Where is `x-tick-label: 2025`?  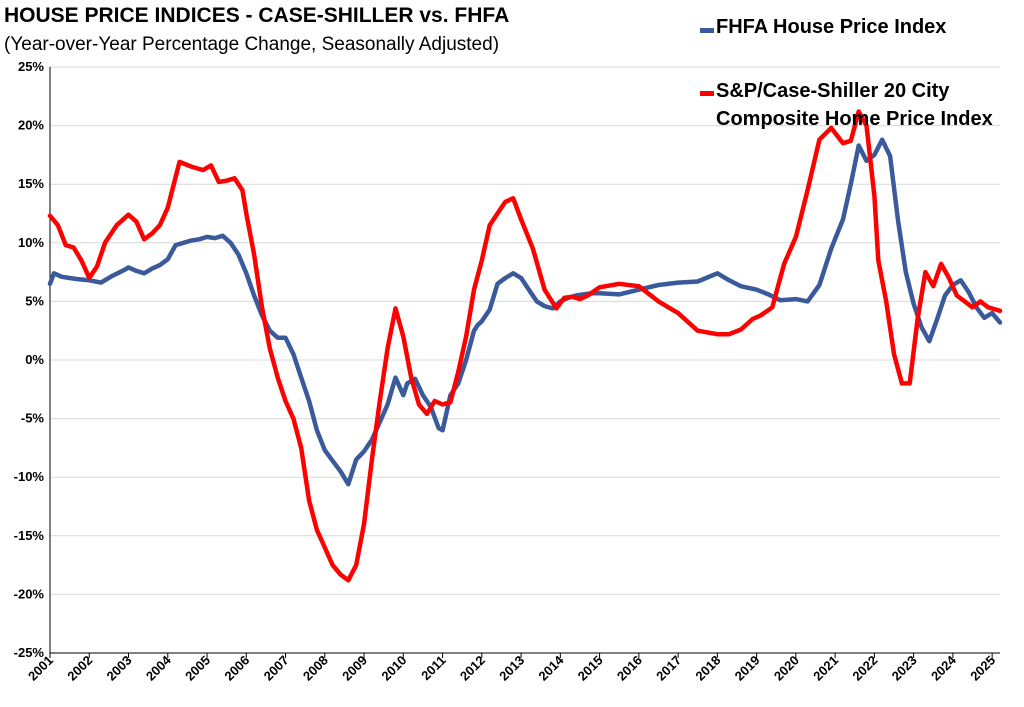 x-tick-label: 2025 is located at coordinates (982, 668).